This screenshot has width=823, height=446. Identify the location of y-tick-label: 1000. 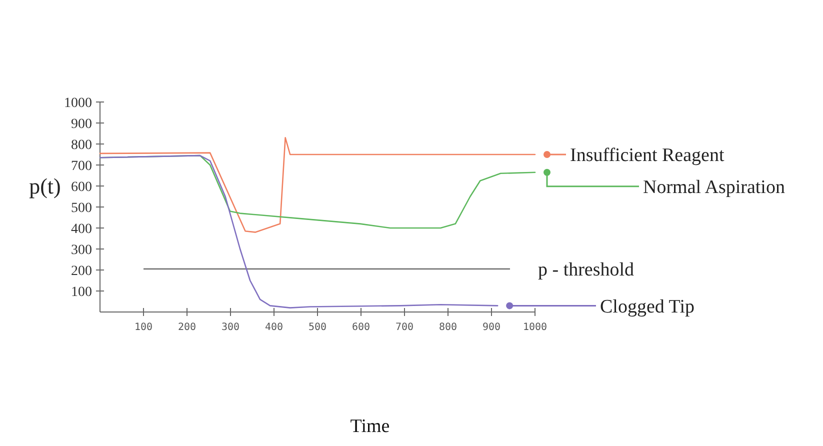
(78, 103).